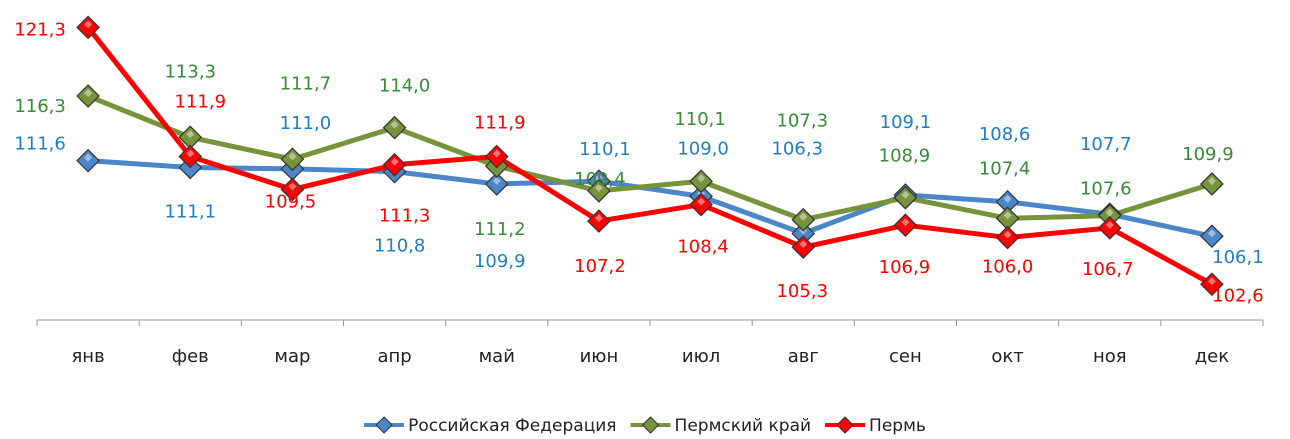 Image resolution: width=1290 pixels, height=439 pixels. I want to click on data-label: 107,4, so click(1005, 168).